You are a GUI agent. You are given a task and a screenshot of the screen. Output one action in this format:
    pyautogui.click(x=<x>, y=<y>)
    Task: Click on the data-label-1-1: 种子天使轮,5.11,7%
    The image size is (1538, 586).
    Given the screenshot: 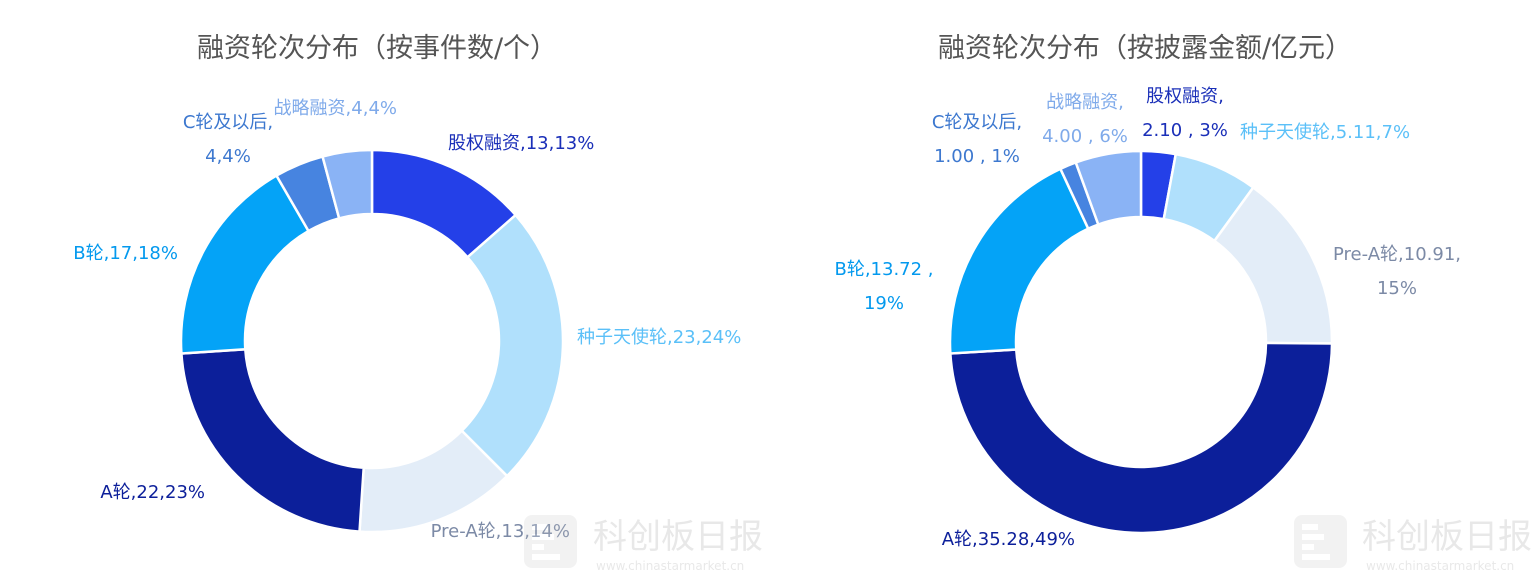 What is the action you would take?
    pyautogui.click(x=1325, y=132)
    